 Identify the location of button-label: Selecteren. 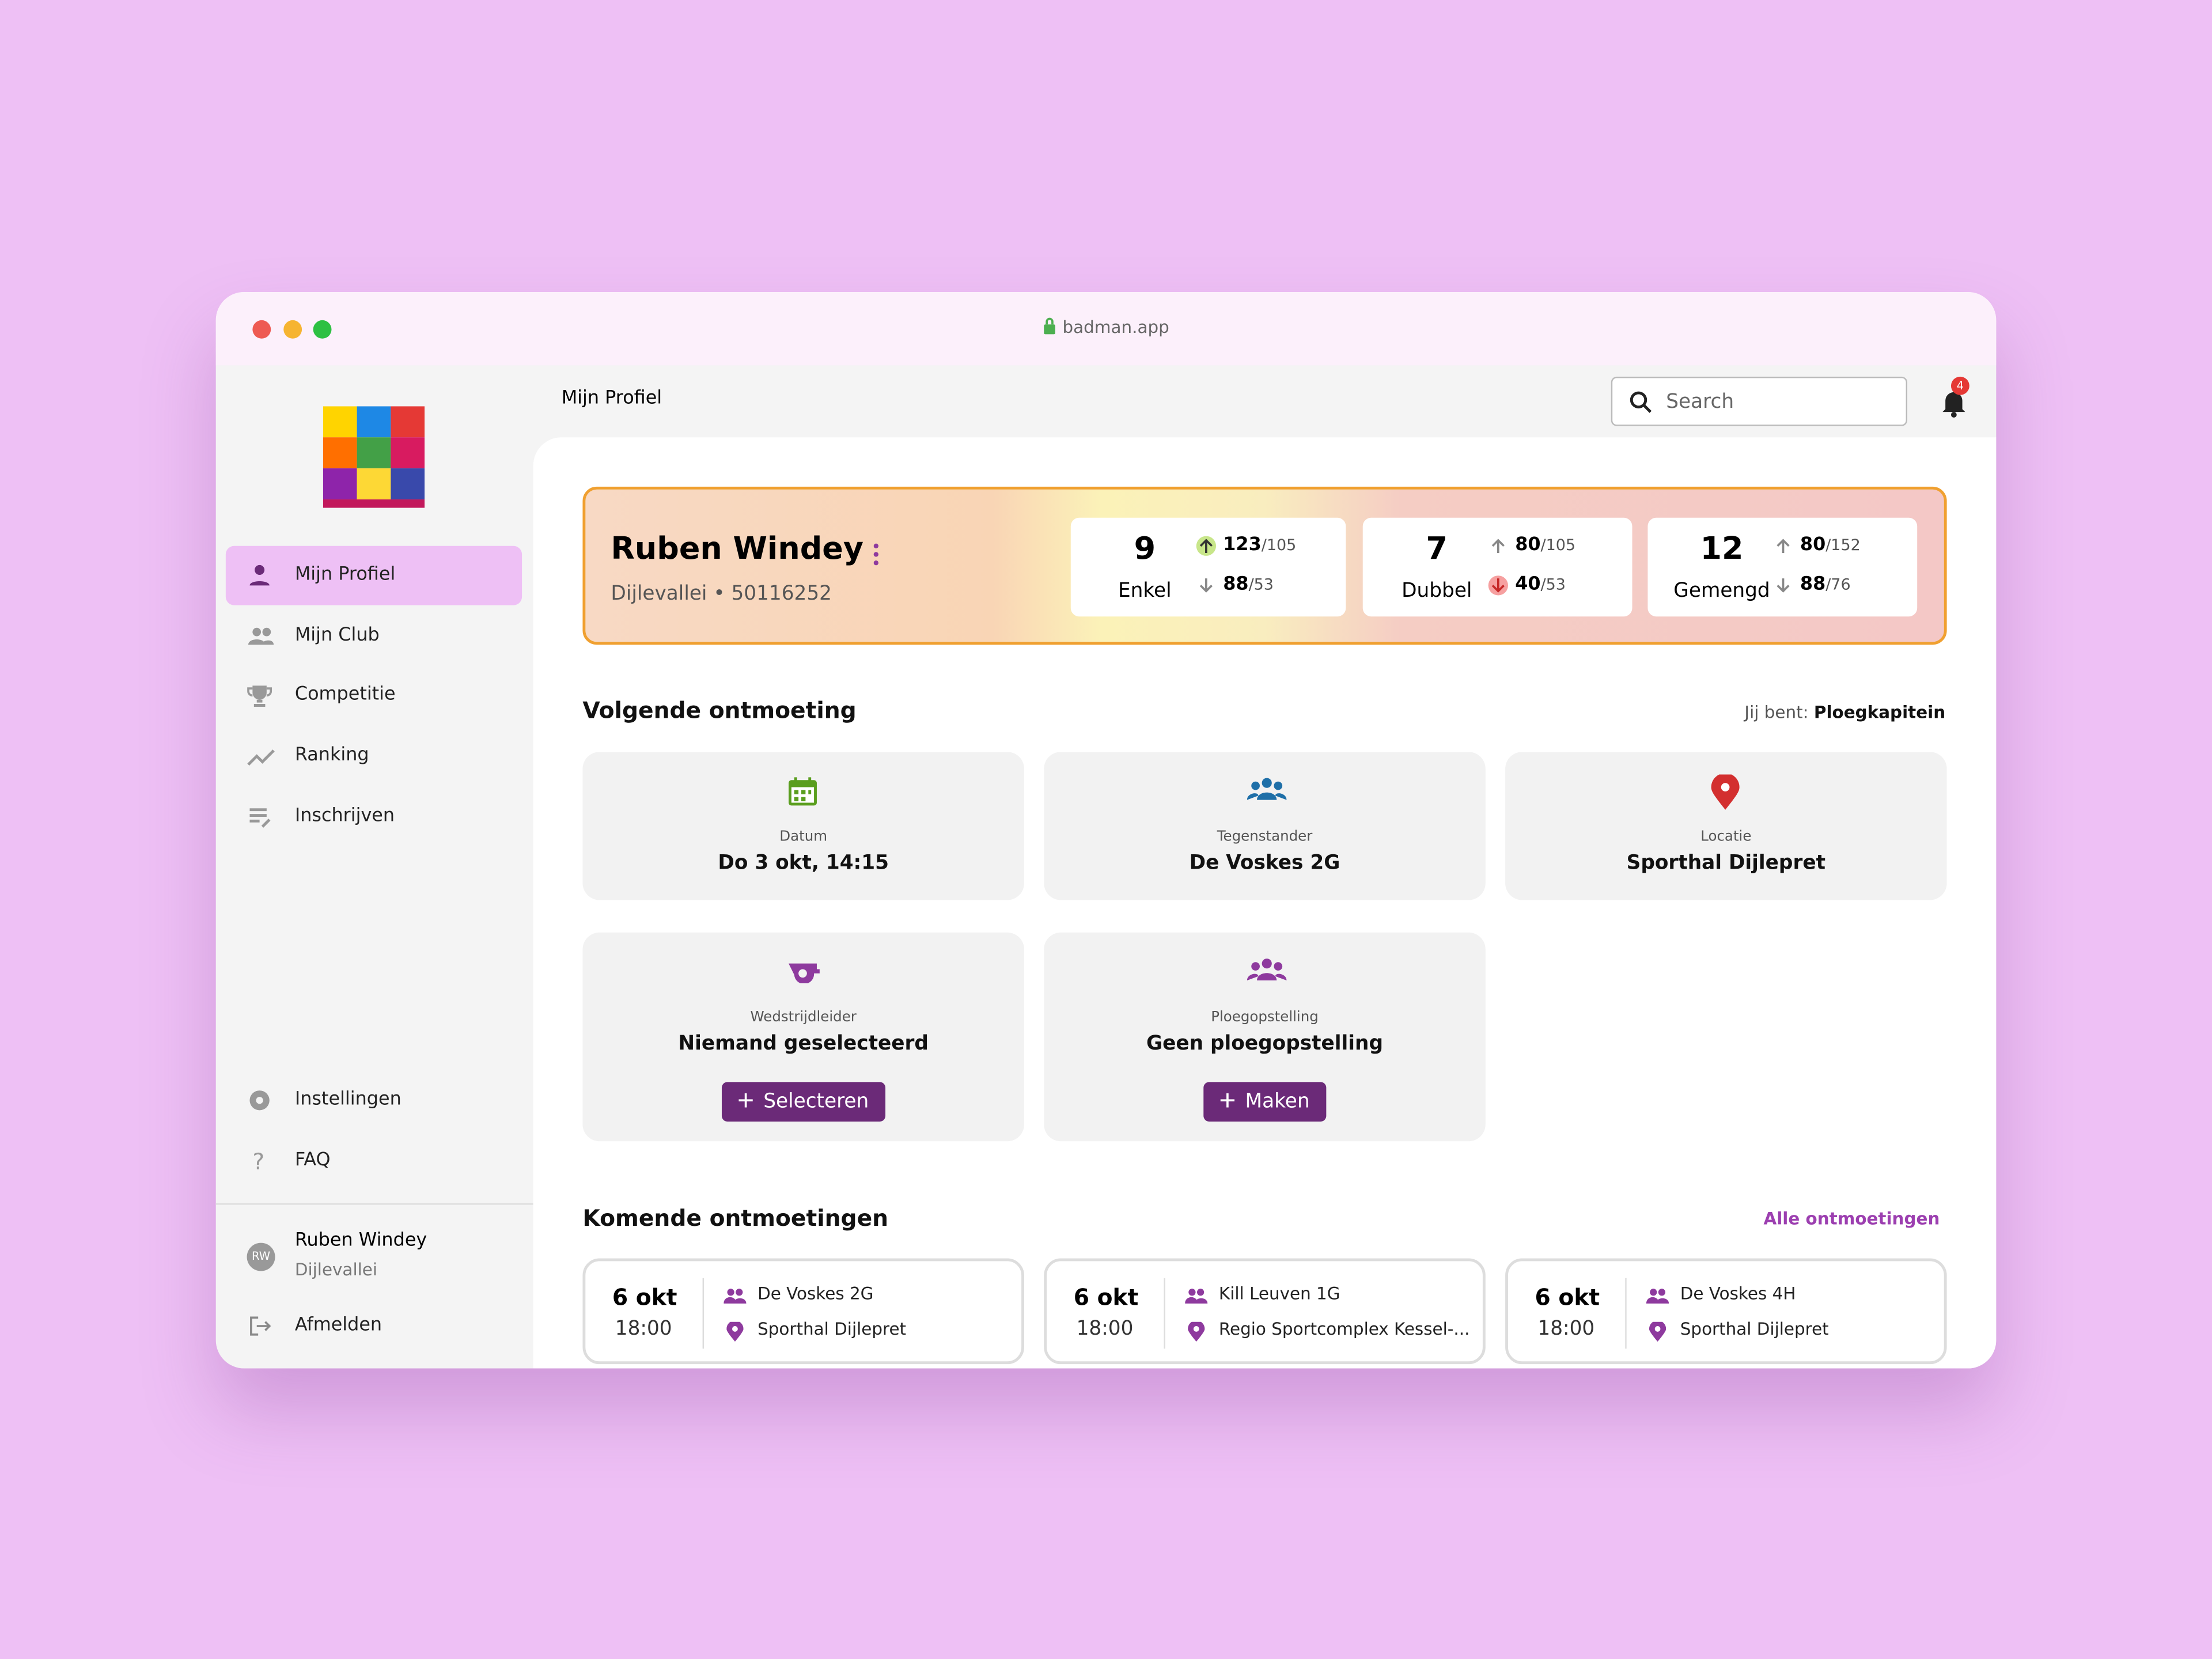
(816, 1101).